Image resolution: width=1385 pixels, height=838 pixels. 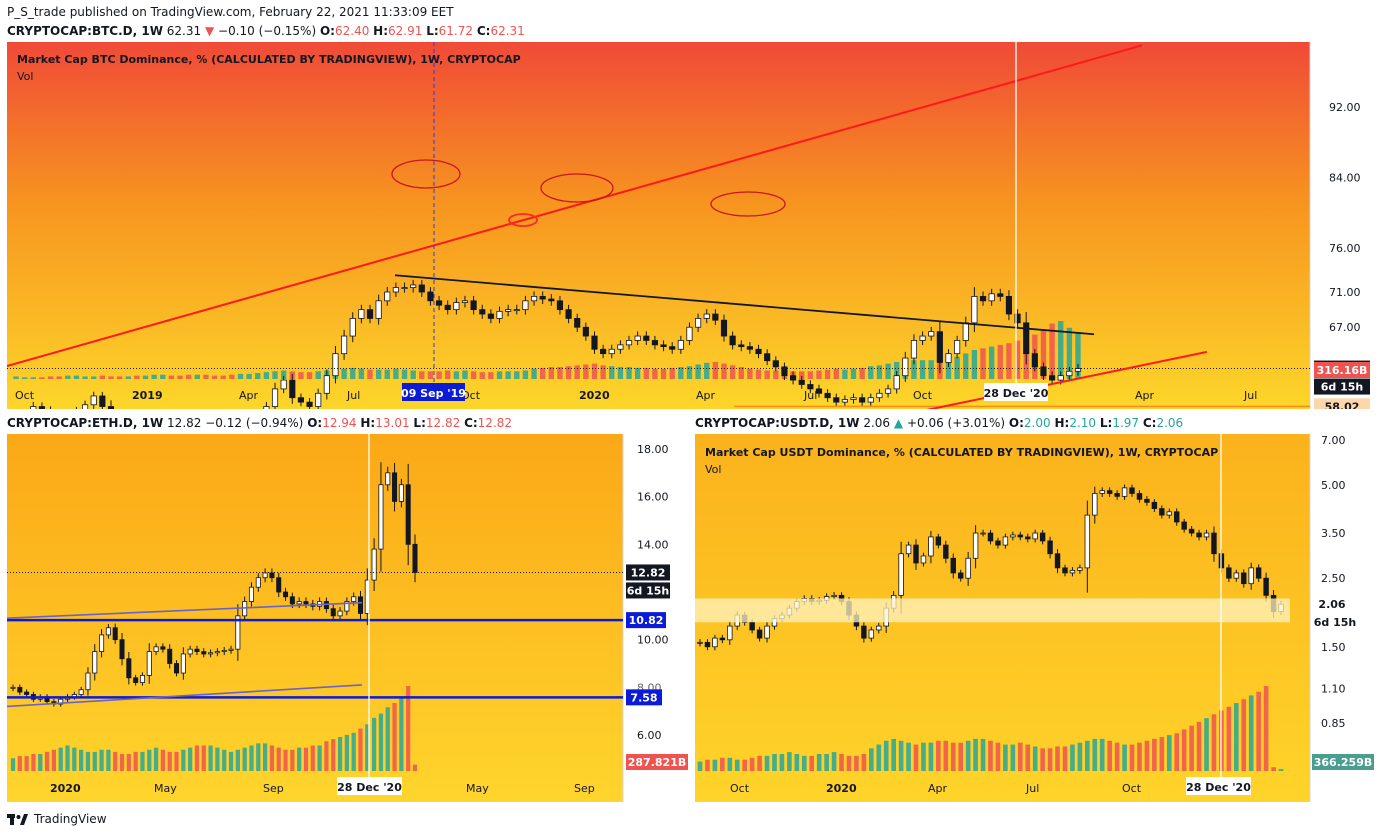 What do you see at coordinates (352, 31) in the screenshot?
I see `btc-o: 62.40` at bounding box center [352, 31].